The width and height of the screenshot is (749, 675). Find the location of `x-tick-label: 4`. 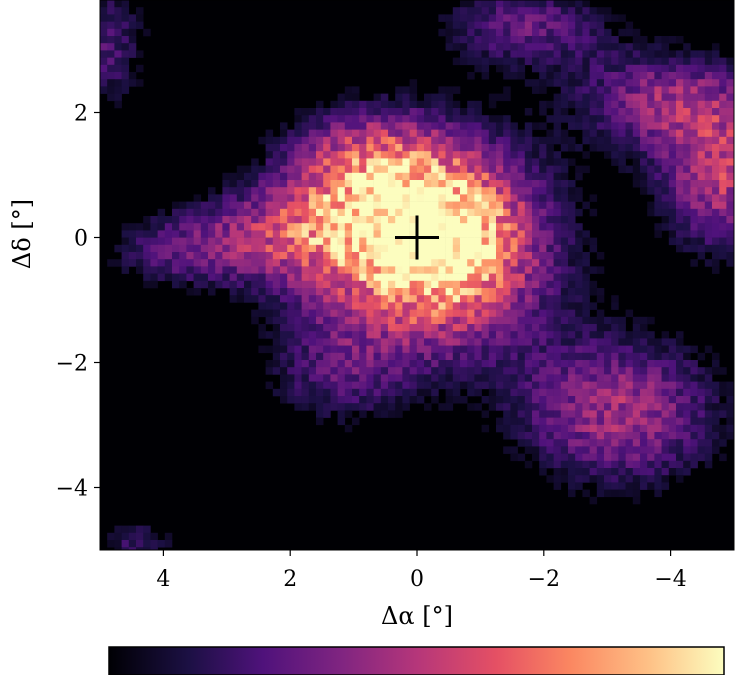

x-tick-label: 4 is located at coordinates (163, 579).